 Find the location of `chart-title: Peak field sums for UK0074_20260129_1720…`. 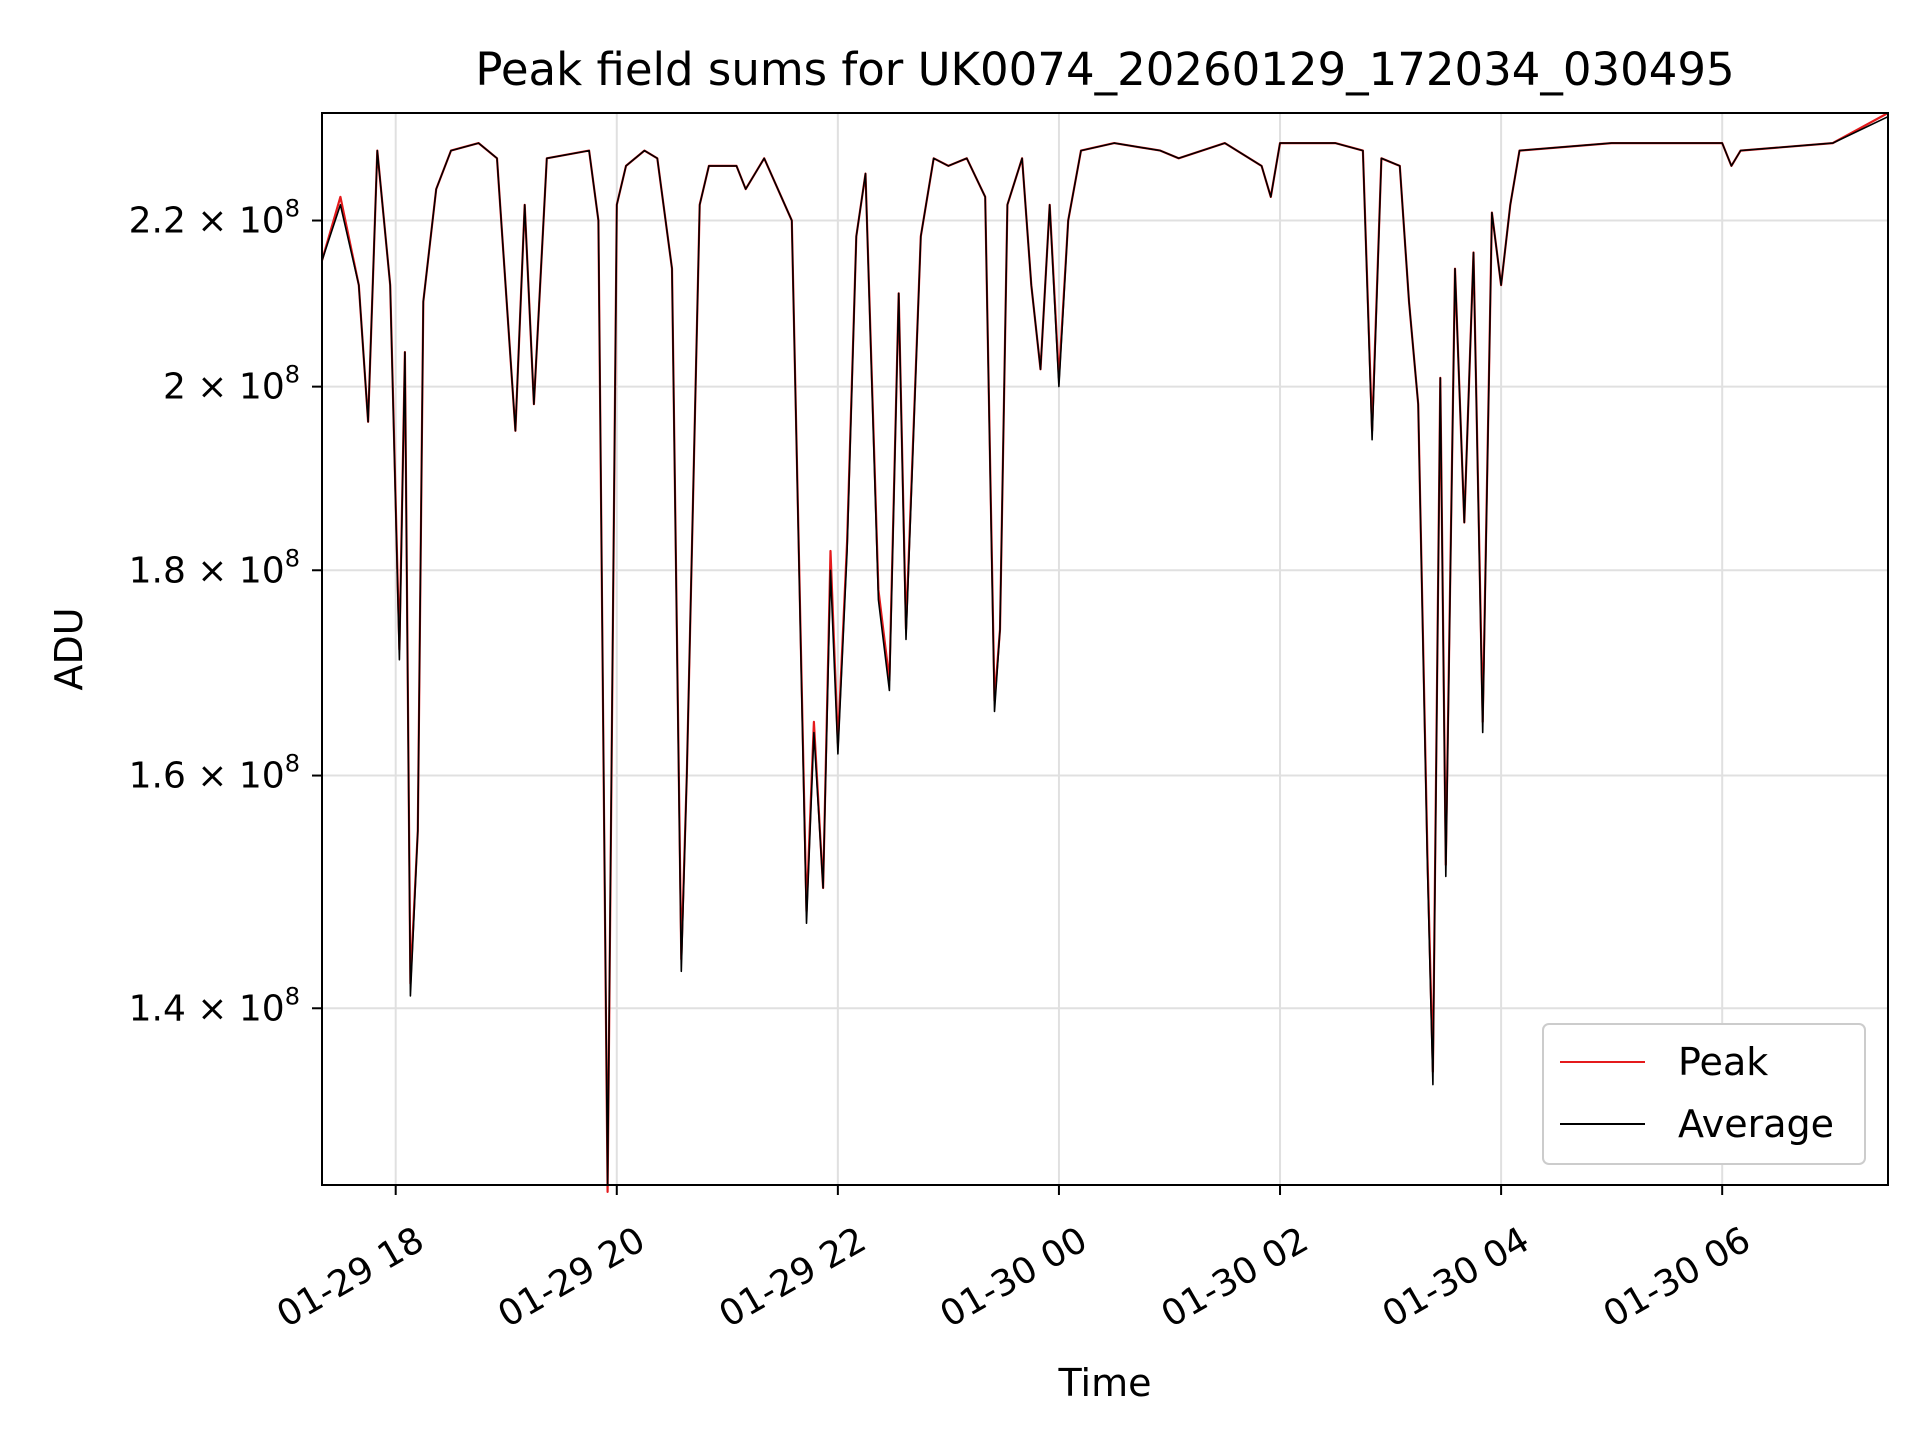

chart-title: Peak field sums for UK0074_20260129_1720… is located at coordinates (1104, 69).